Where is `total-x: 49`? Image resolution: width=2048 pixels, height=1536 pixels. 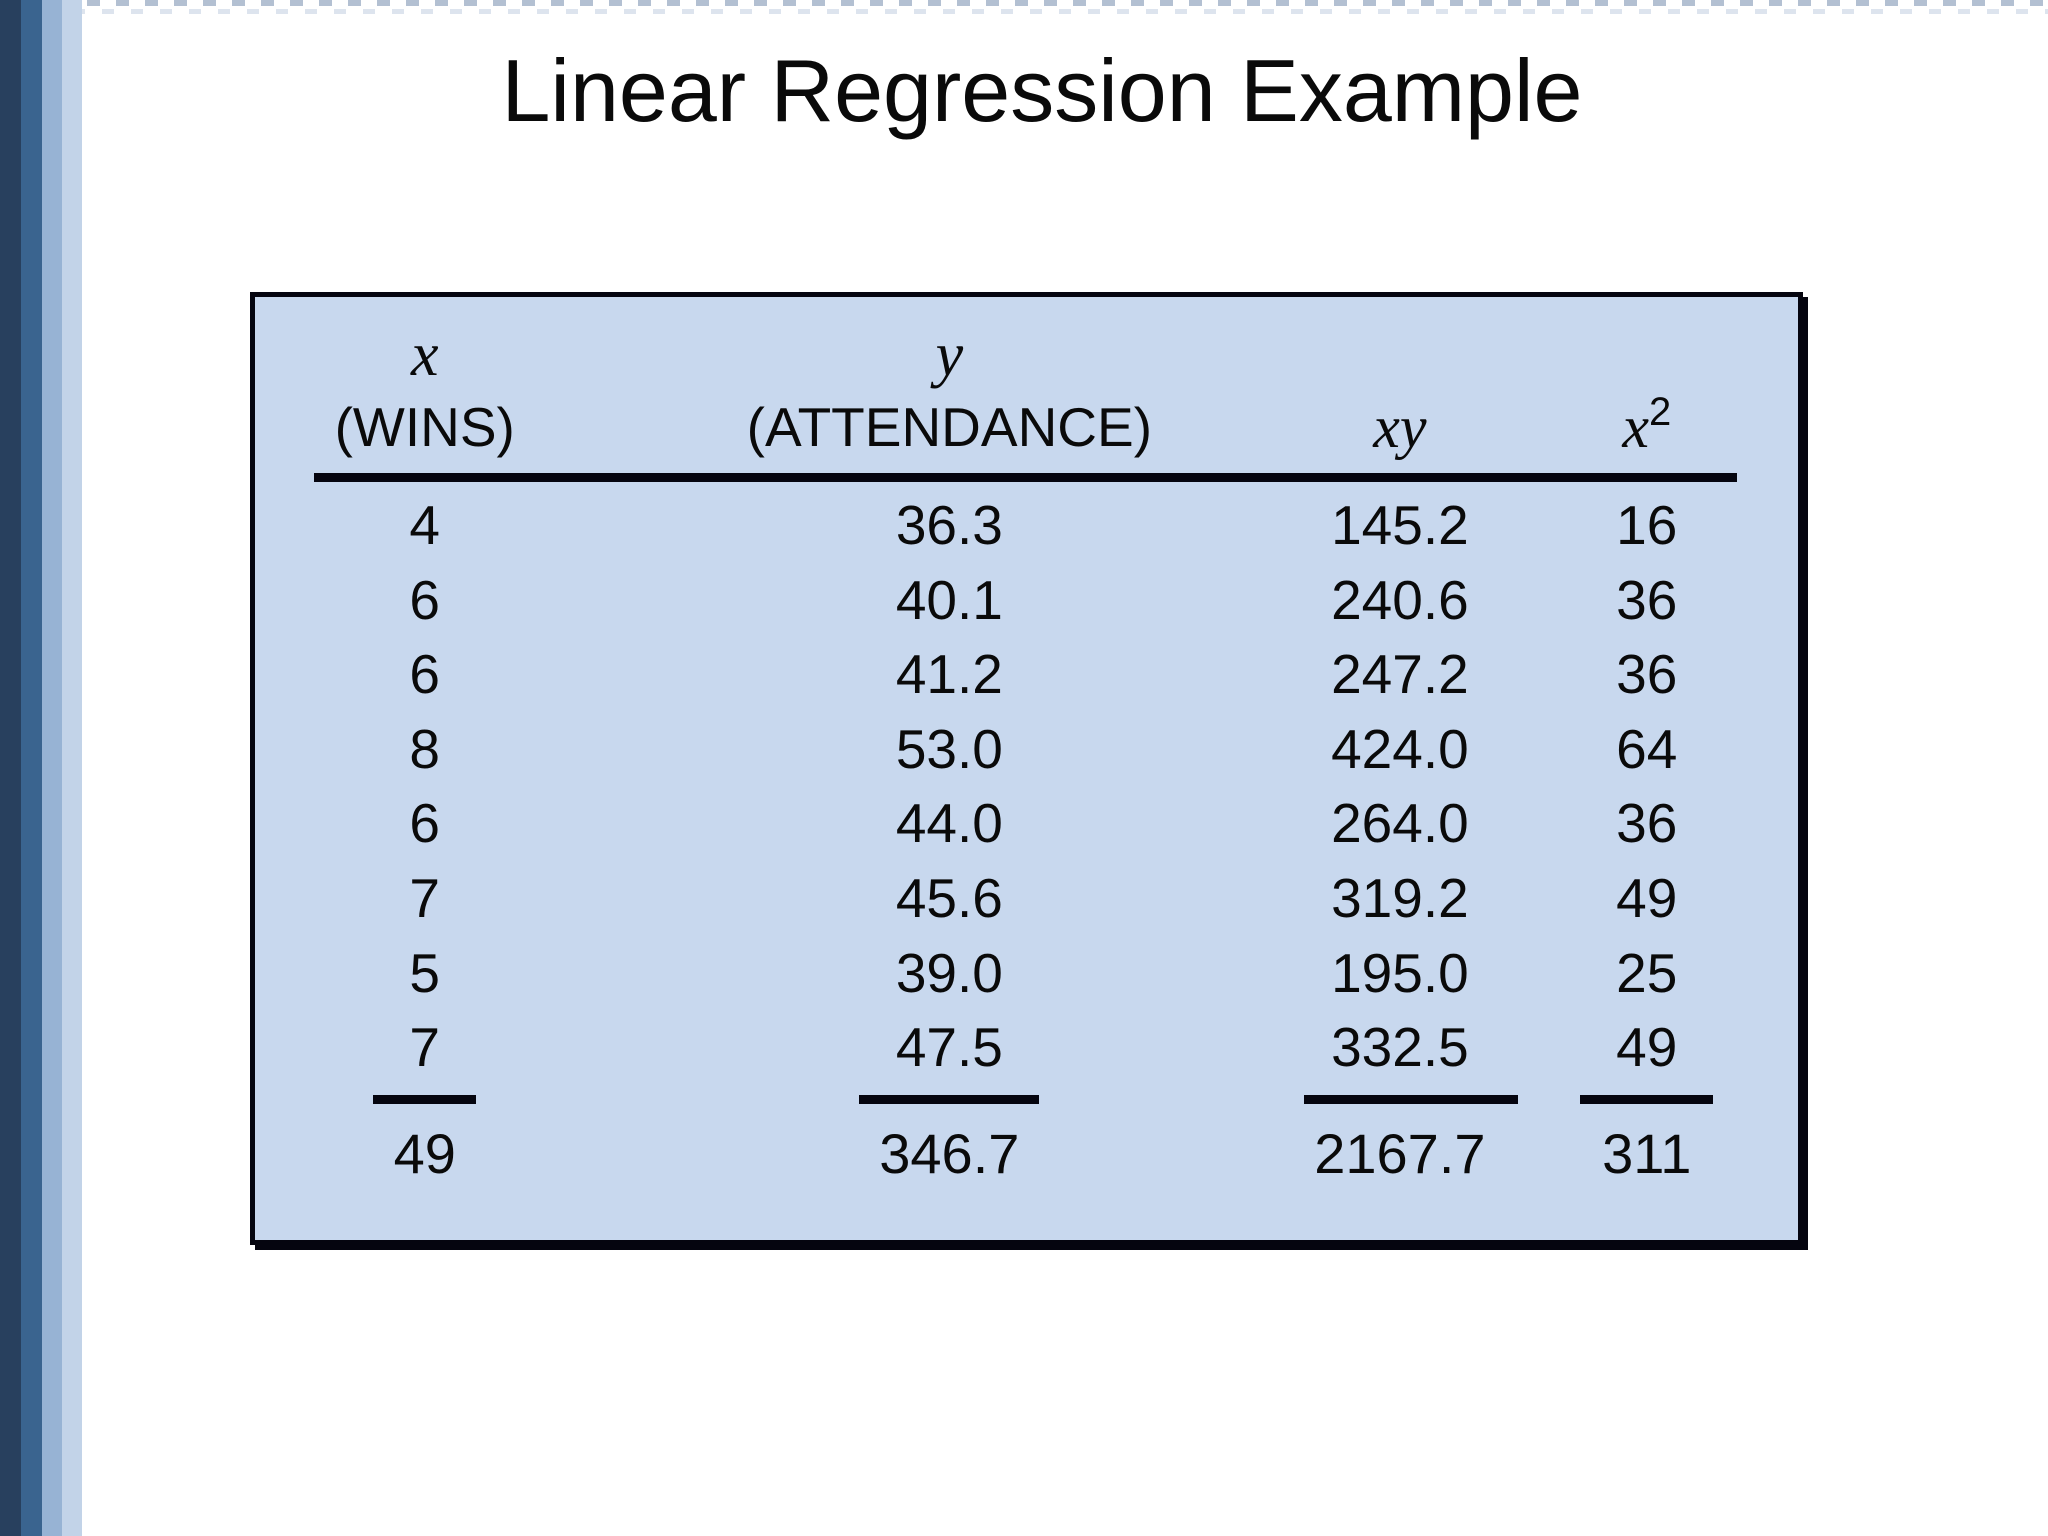
total-x: 49 is located at coordinates (424, 1153).